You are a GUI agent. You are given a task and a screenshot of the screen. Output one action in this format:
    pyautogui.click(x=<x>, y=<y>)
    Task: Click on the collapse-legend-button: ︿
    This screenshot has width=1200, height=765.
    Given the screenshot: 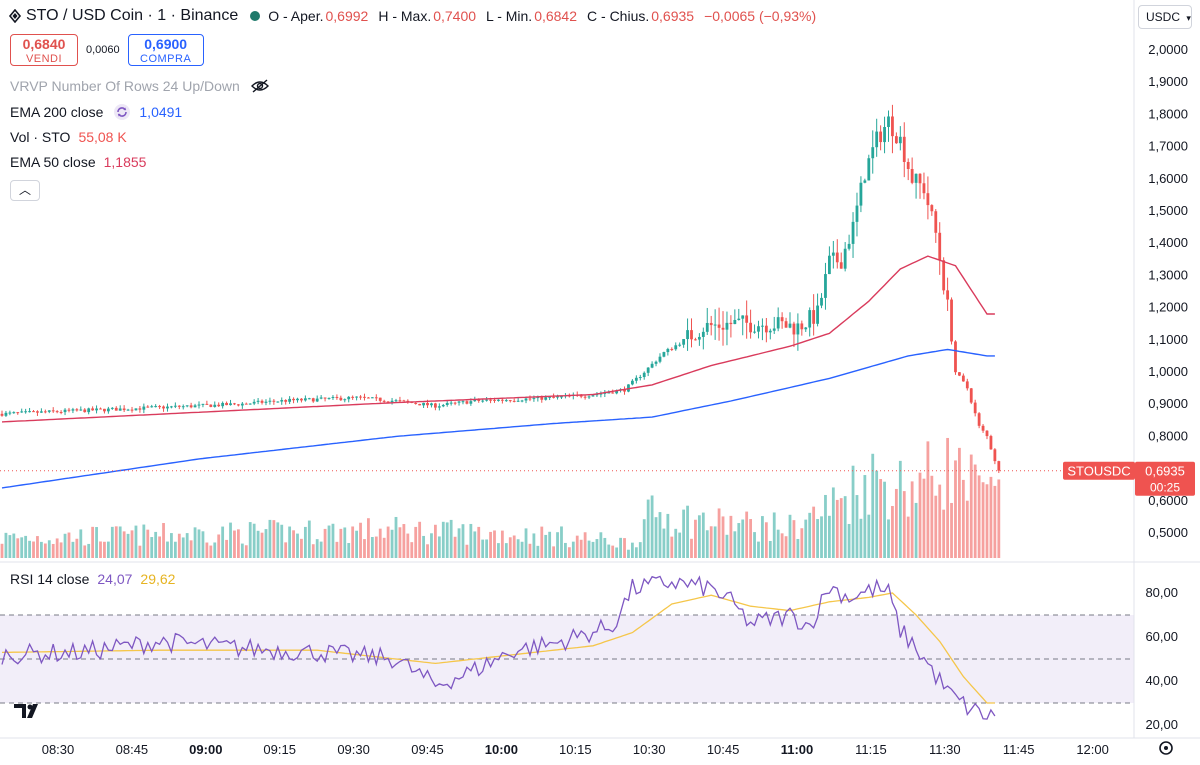 What is the action you would take?
    pyautogui.click(x=25, y=190)
    